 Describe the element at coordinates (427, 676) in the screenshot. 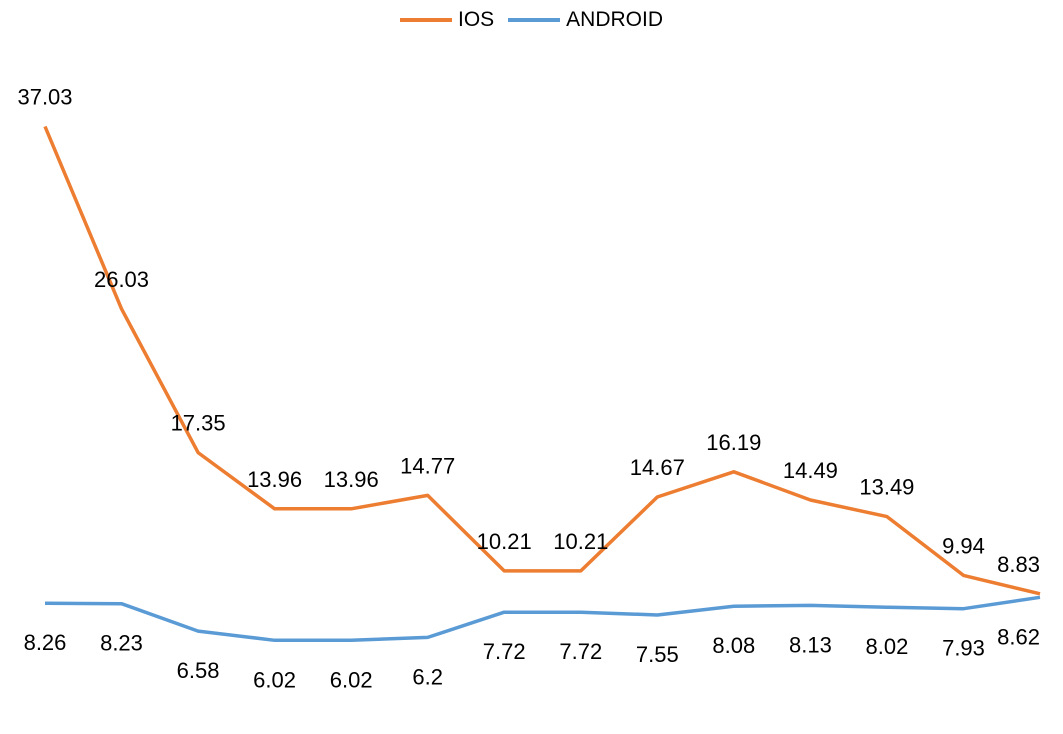

I see `data-label-android: 6.2` at that location.